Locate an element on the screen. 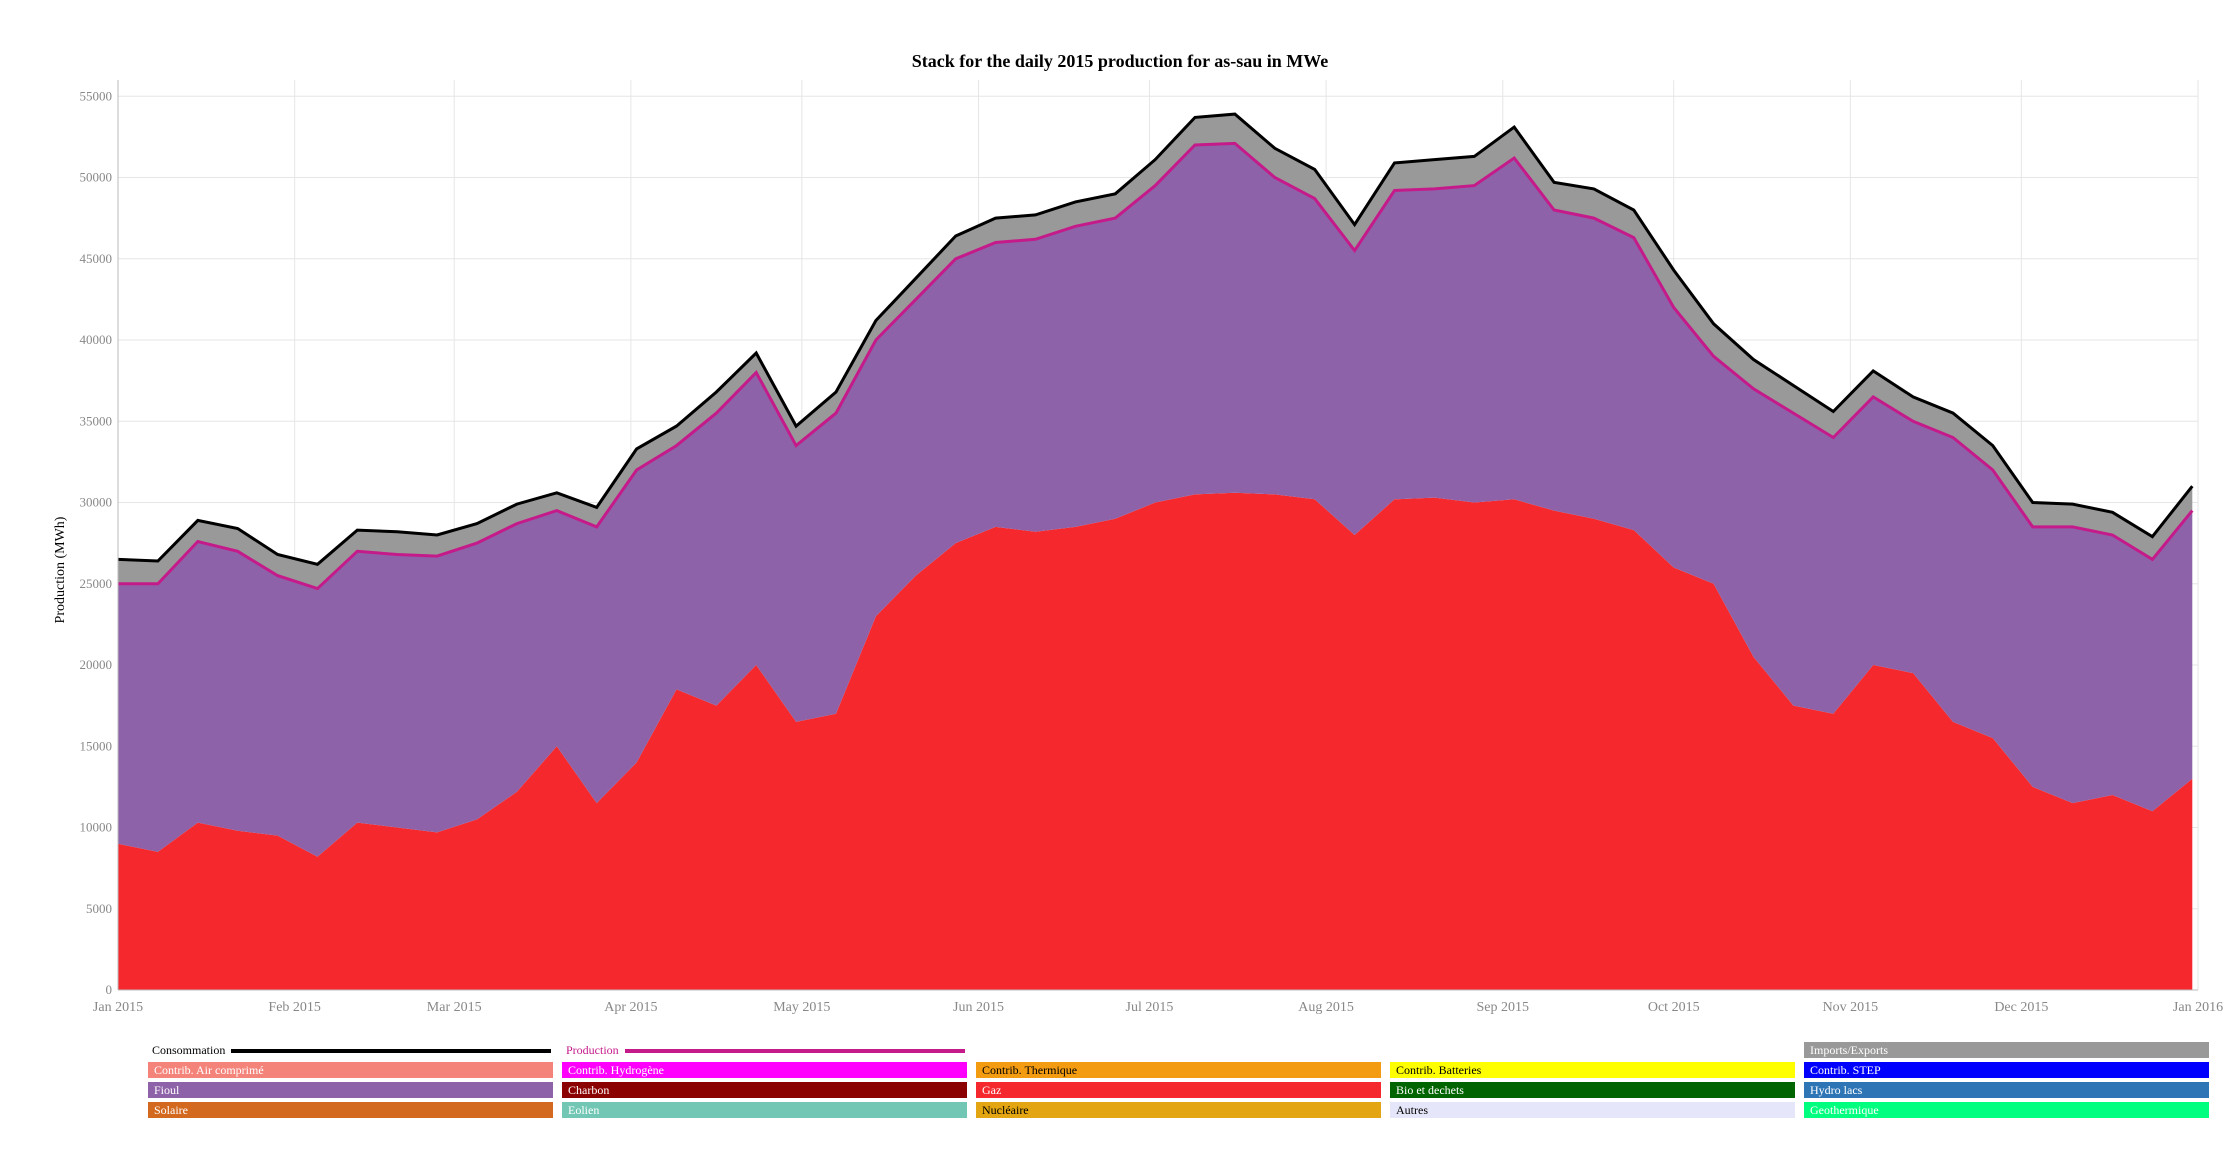 This screenshot has height=1160, width=2240. y-tick-label: 35000 is located at coordinates (96, 420).